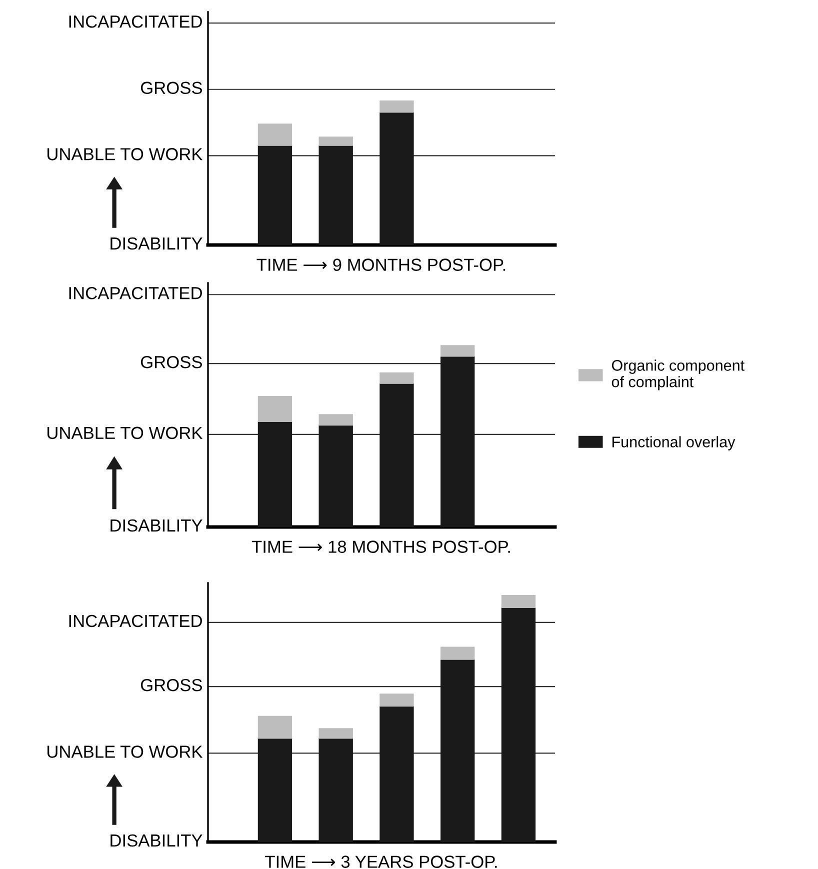 Image resolution: width=818 pixels, height=869 pixels. I want to click on x-axis-title: TIME ⟶ 9 MONTHS POST-OP., so click(381, 264).